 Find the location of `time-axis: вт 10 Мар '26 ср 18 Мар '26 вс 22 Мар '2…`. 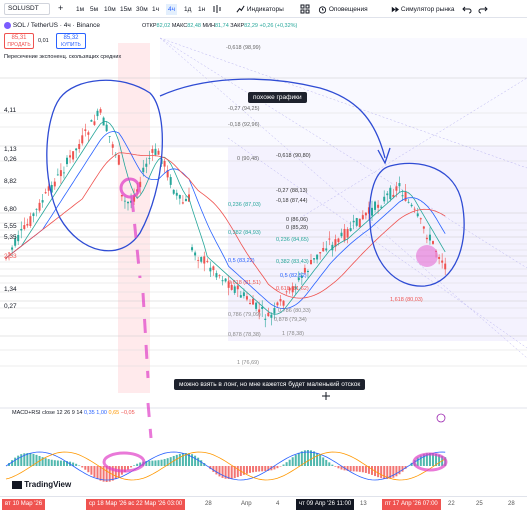

time-axis: вт 10 Мар '26 ср 18 Мар '26 вс 22 Мар '2… is located at coordinates (263, 504).